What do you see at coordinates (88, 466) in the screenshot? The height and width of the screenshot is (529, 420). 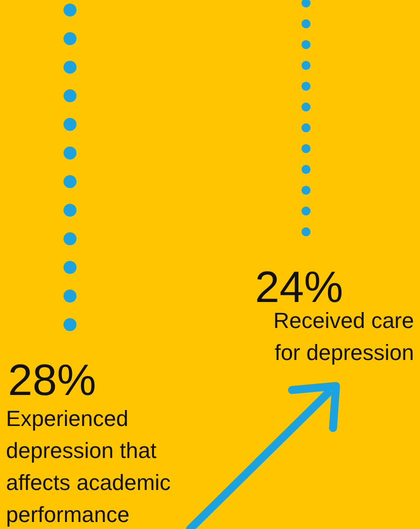 I see `category-label: Experienced depression that affects academic performance` at bounding box center [88, 466].